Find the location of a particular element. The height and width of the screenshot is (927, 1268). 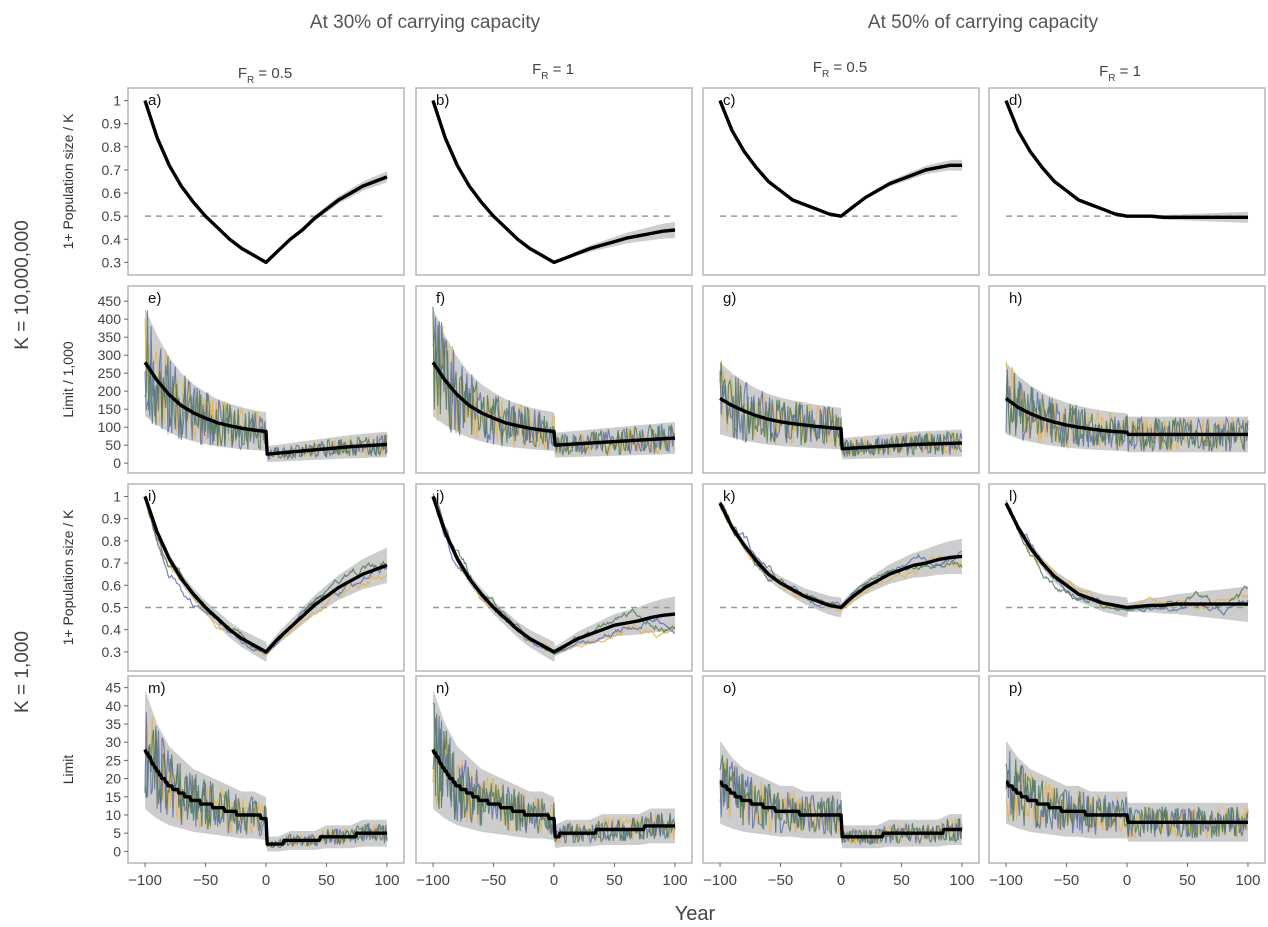

group-title-30: At 30% of carrying capacity is located at coordinates (425, 22).